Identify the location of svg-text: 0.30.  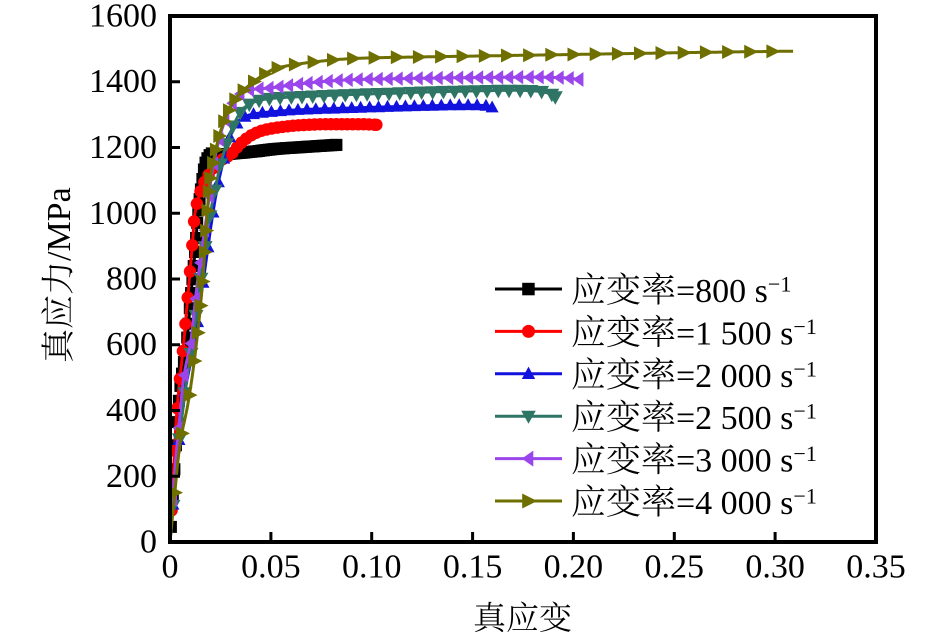
(775, 567).